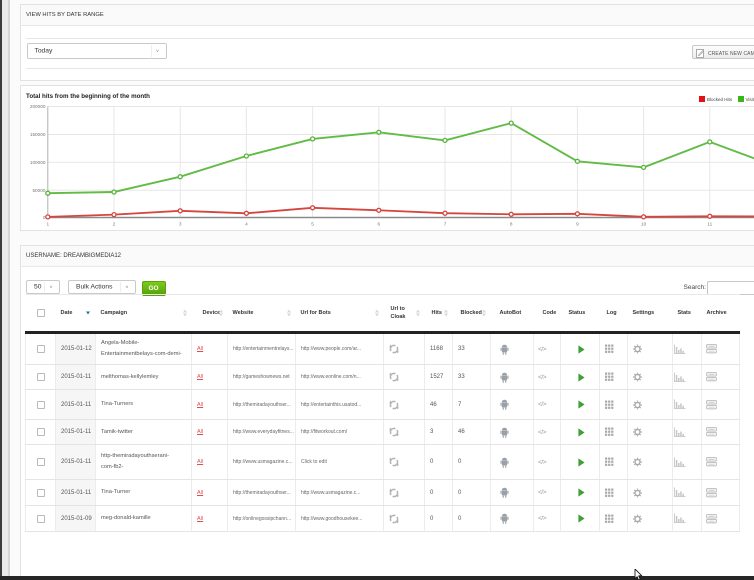 The height and width of the screenshot is (580, 754). Describe the element at coordinates (378, 224) in the screenshot. I see `svg-text: 6` at that location.